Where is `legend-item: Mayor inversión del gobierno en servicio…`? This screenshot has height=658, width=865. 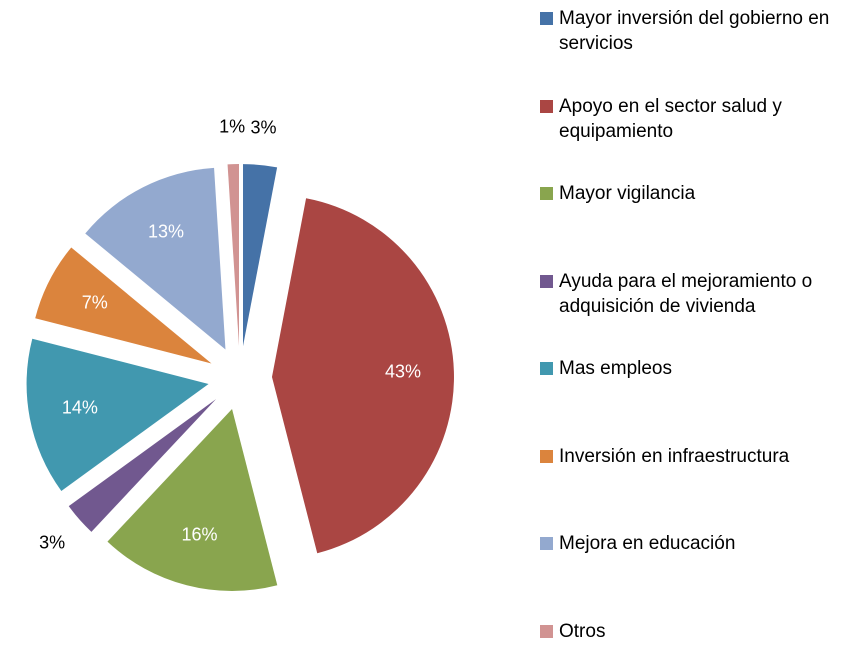
legend-item: Mayor inversión del gobierno en servicio… is located at coordinates (700, 31).